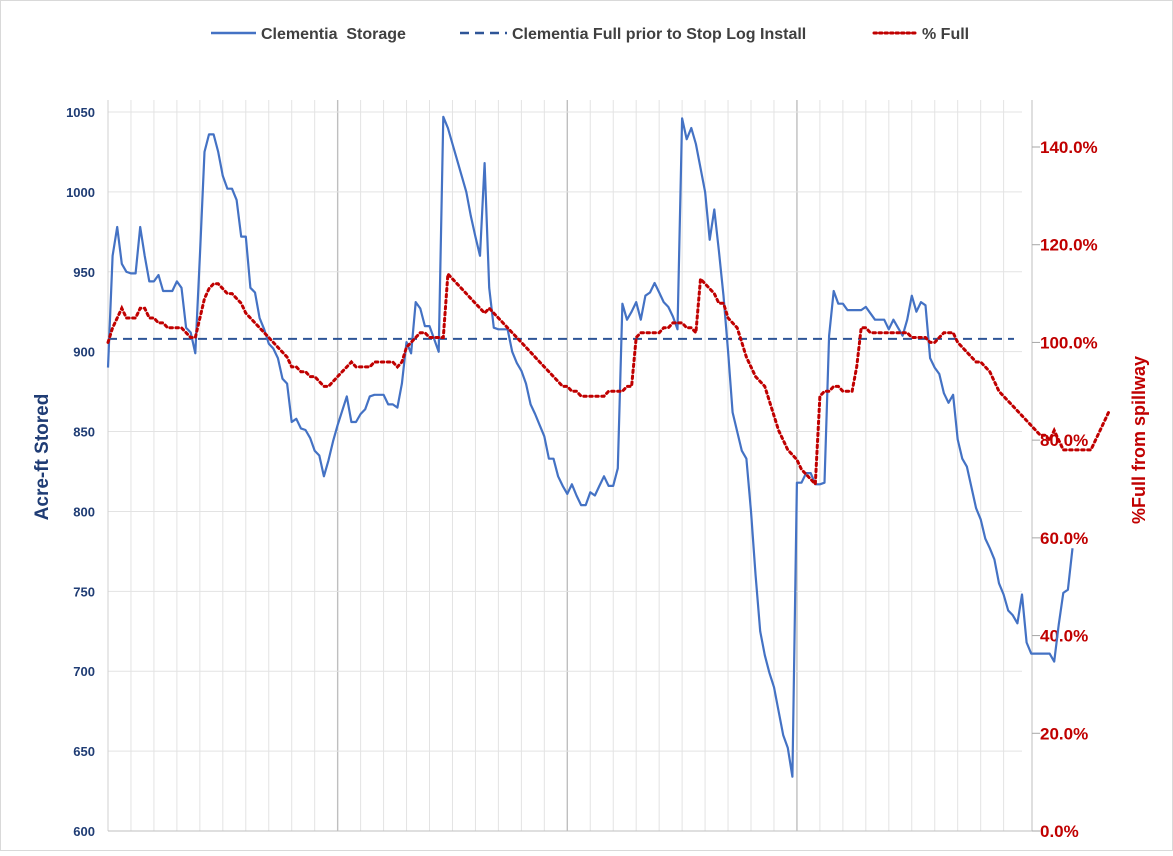  I want to click on legend-label-percent-full: % Full, so click(945, 34).